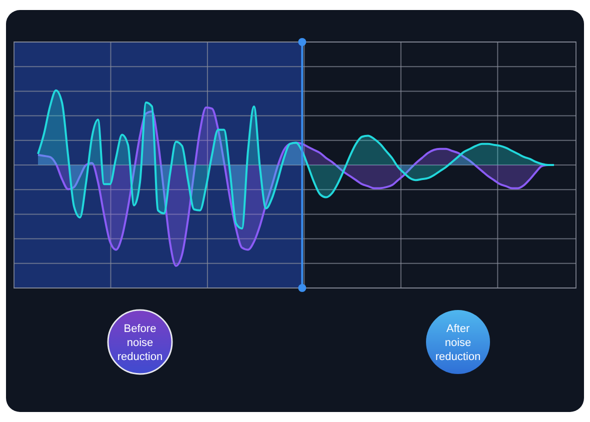  What do you see at coordinates (140, 343) in the screenshot?
I see `text: Before noise reduction` at bounding box center [140, 343].